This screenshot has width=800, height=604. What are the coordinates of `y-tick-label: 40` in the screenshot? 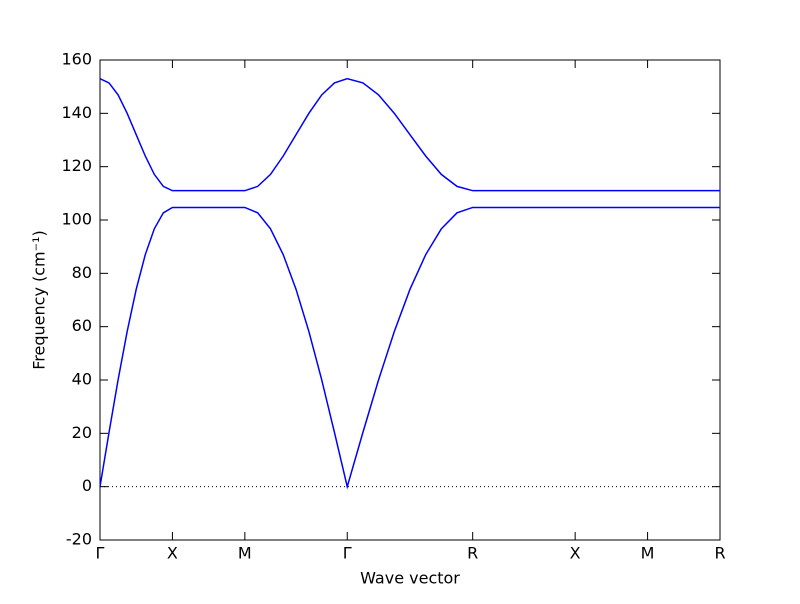 It's located at (82, 379).